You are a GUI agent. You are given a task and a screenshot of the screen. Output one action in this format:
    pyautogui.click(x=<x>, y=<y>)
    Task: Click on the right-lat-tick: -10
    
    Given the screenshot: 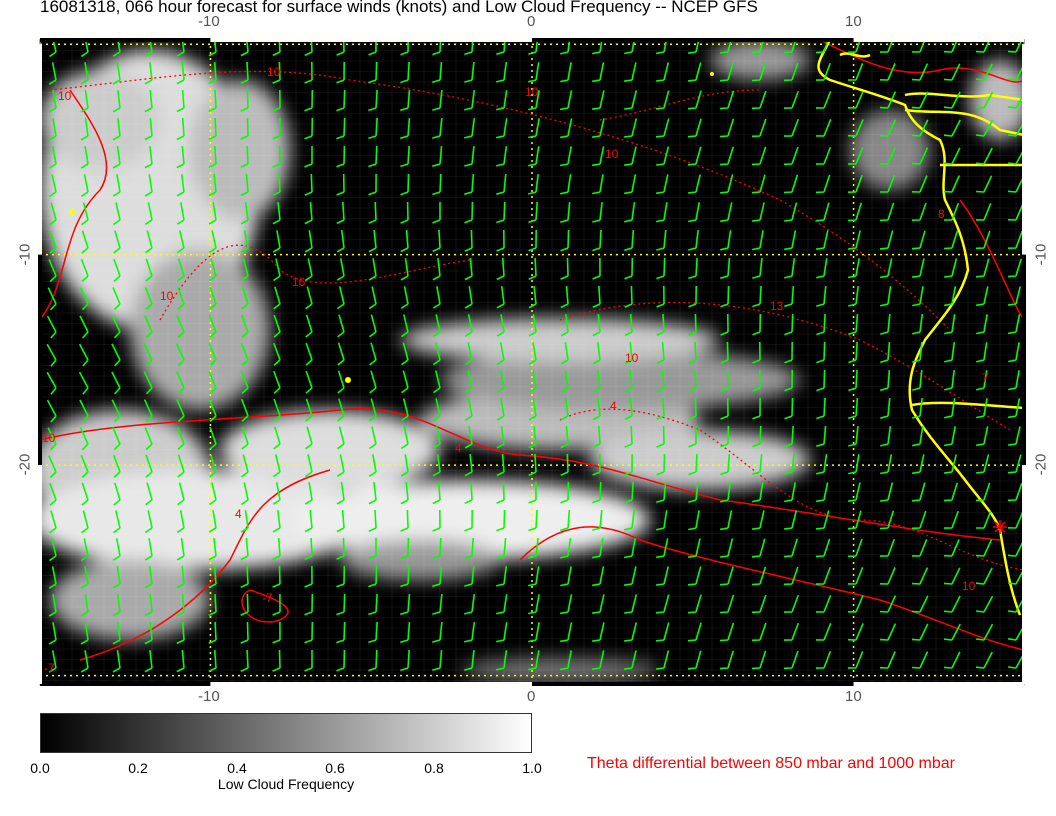 What is the action you would take?
    pyautogui.click(x=1041, y=254)
    